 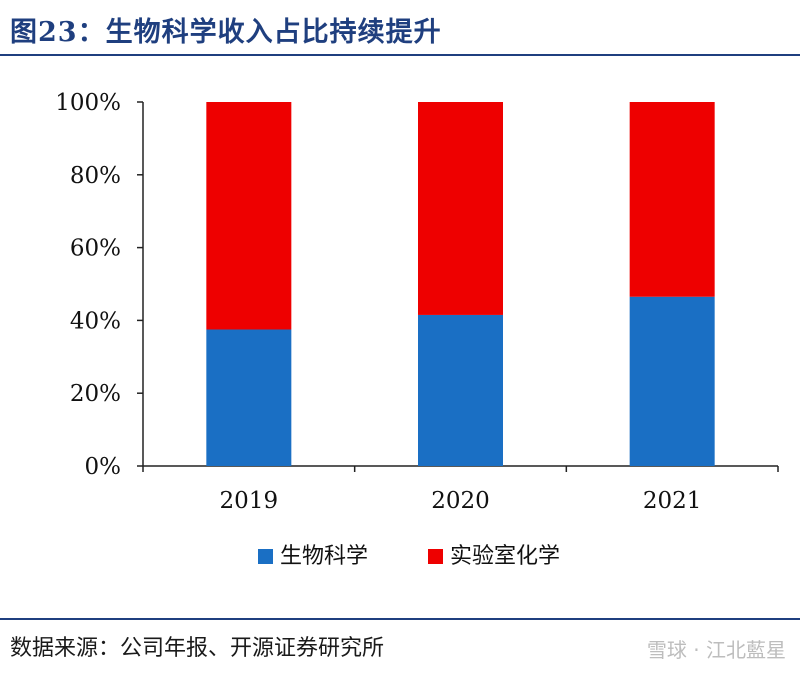 What do you see at coordinates (88, 285) in the screenshot?
I see `y-tick-labels: 0% 20% 40% 60% 80% 100%` at bounding box center [88, 285].